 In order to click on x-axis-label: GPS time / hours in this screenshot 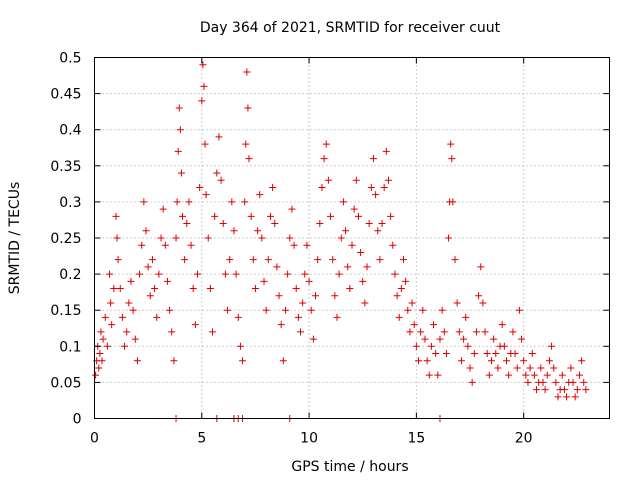, I will do `click(349, 467)`.